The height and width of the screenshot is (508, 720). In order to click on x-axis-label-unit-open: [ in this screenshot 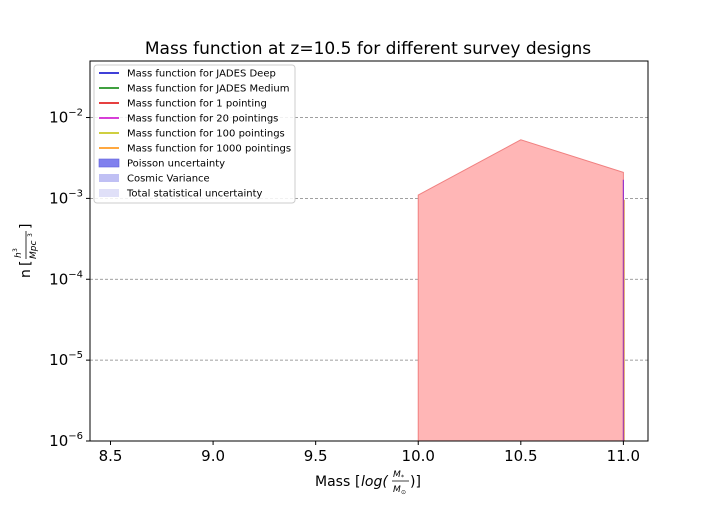, I will do `click(357, 482)`.